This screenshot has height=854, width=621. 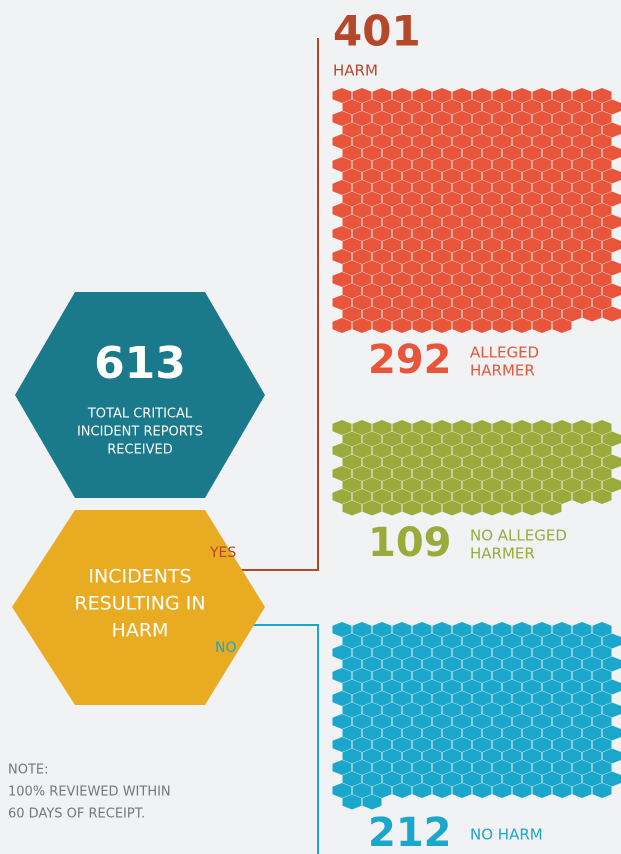 I want to click on hexagon-grid, so click(x=476, y=210).